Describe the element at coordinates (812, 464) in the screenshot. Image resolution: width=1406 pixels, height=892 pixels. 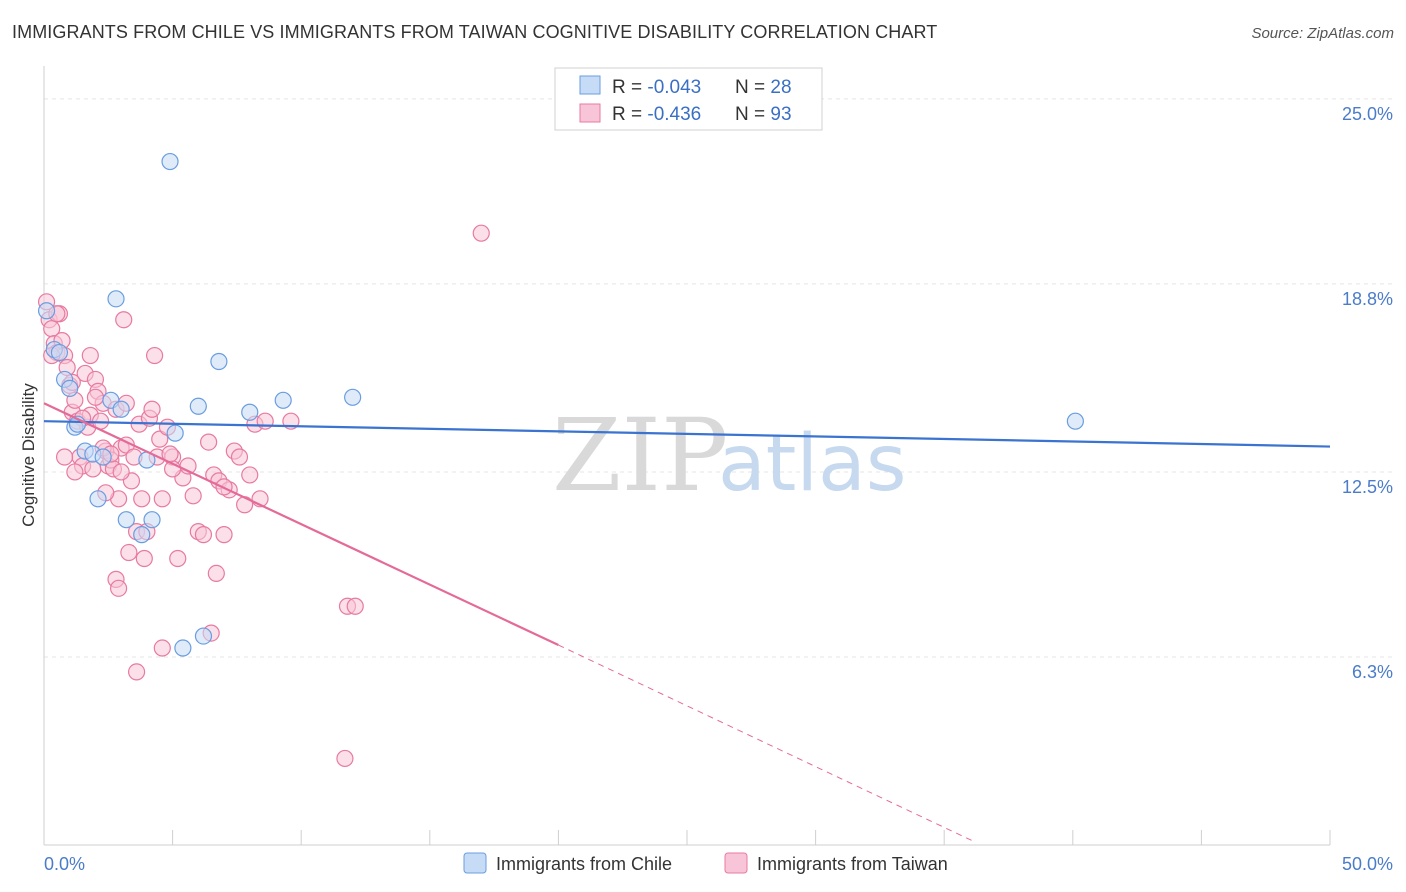
I see `watermark-atlas: atlas` at that location.